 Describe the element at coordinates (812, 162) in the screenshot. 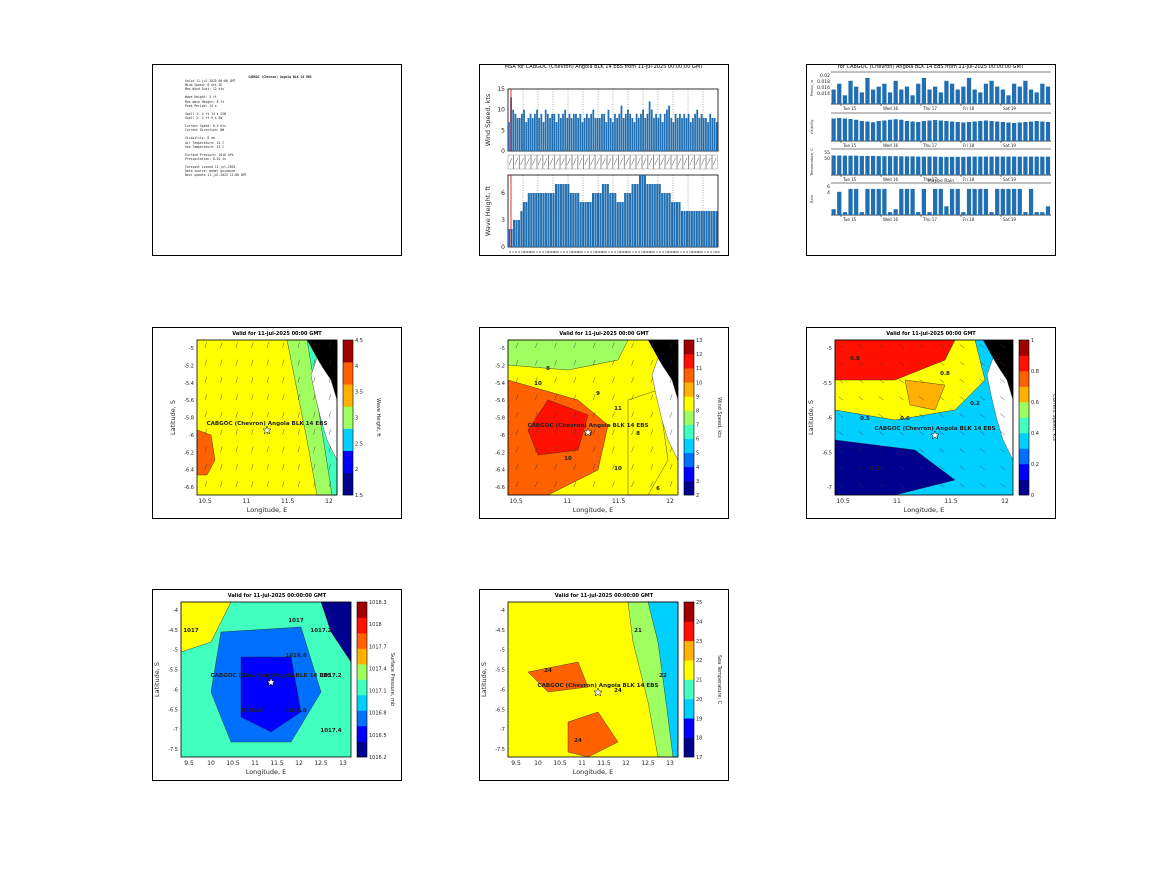

I see `y-axis-label: Temperature, C` at that location.